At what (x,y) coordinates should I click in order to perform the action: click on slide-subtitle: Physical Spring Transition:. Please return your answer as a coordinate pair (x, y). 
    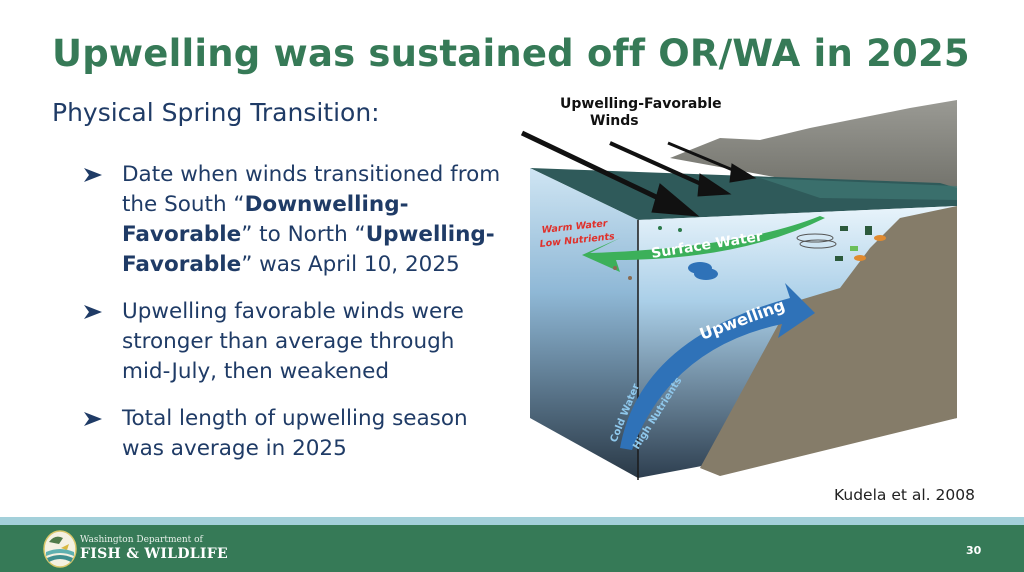
    Looking at the image, I should click on (216, 112).